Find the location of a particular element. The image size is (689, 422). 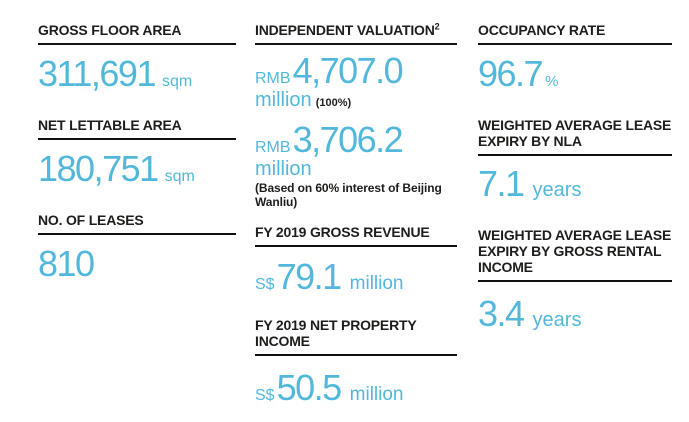

stat-heading: INDEPENDENT VALUATION2 is located at coordinates (356, 33).